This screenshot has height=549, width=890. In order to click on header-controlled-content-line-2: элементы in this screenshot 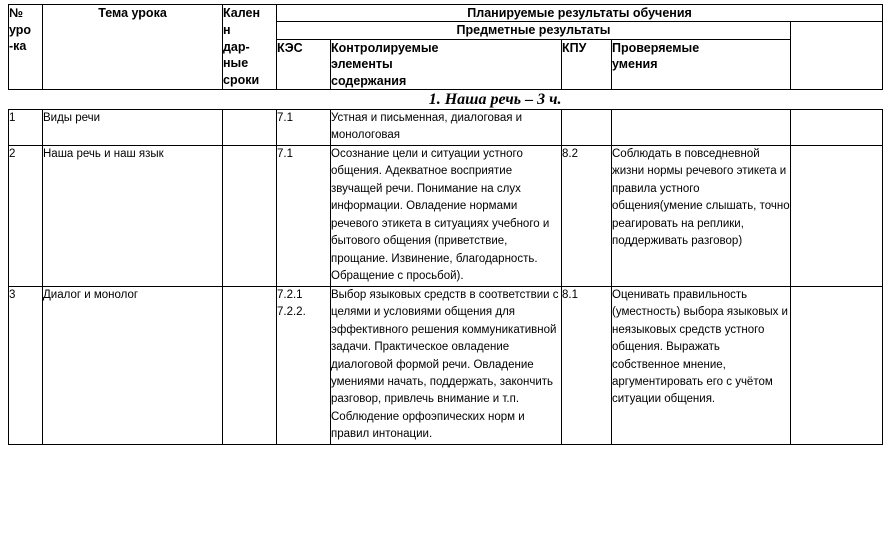, I will do `click(362, 64)`.